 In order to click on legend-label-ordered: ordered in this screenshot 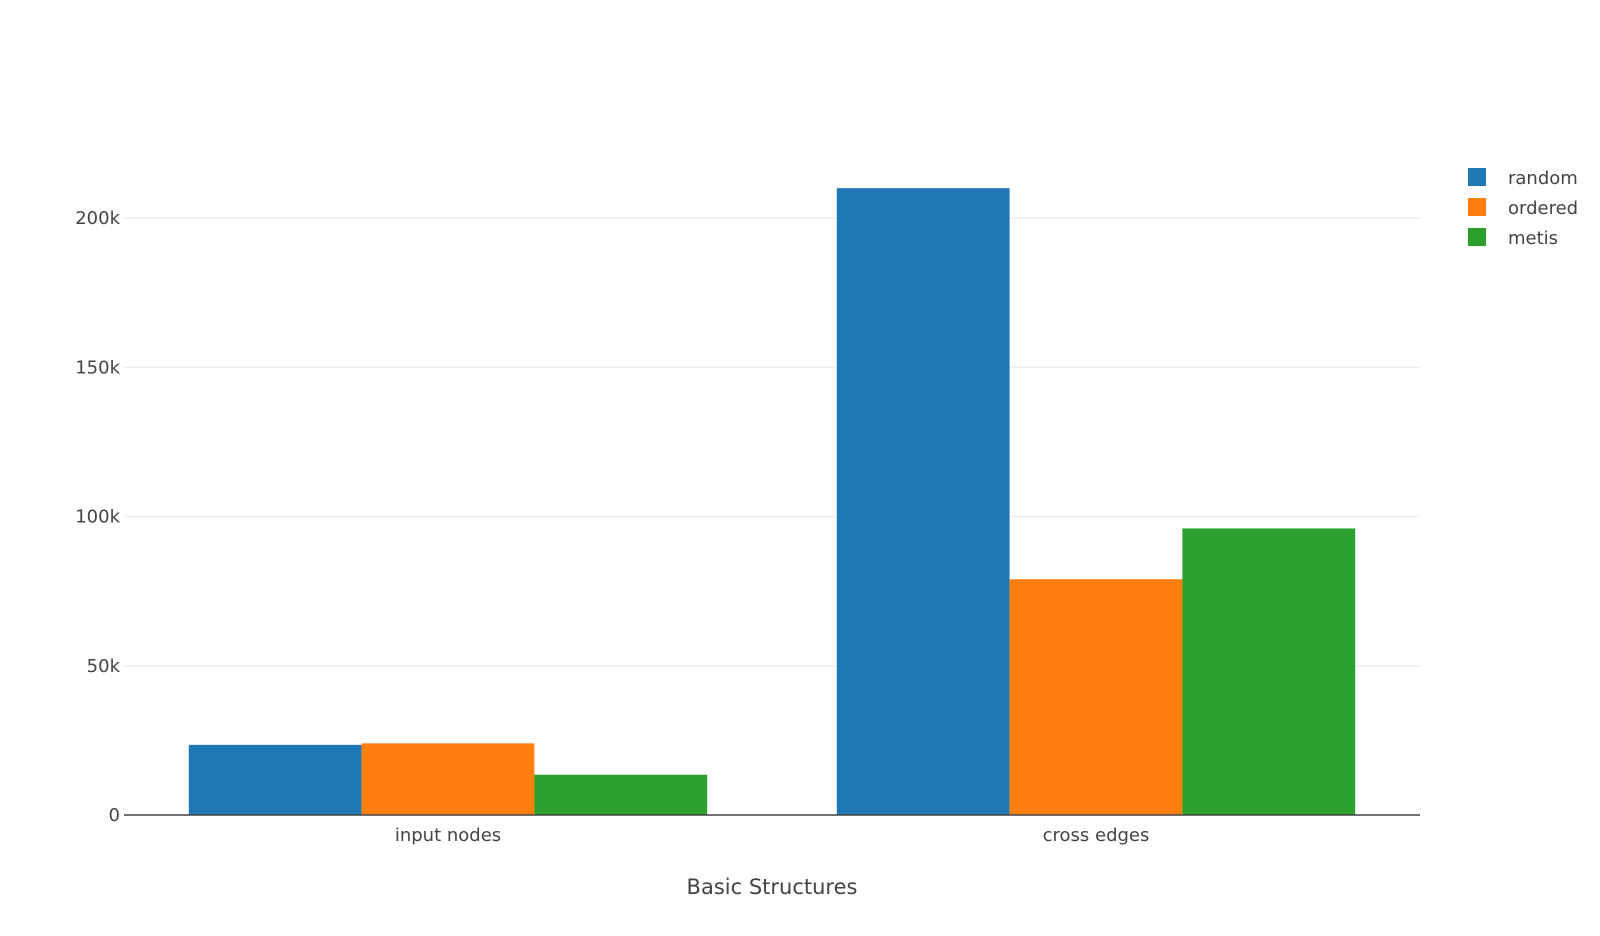, I will do `click(1543, 208)`.